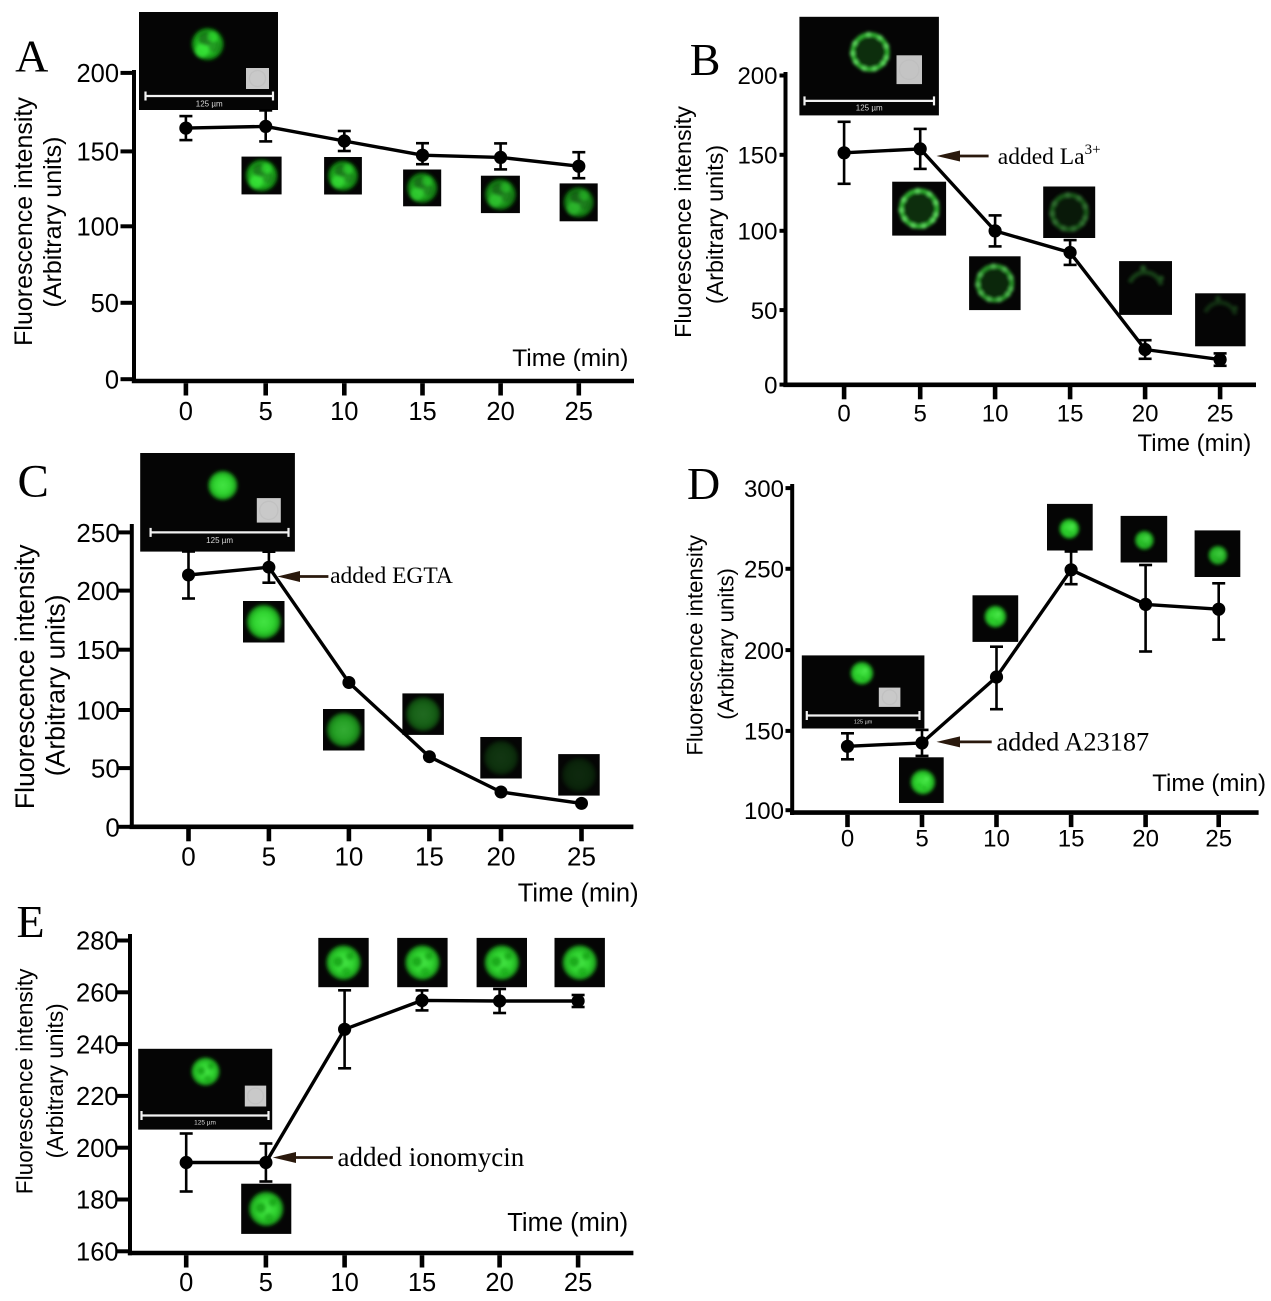  Describe the element at coordinates (705, 59) in the screenshot. I see `svg-text: B` at that location.